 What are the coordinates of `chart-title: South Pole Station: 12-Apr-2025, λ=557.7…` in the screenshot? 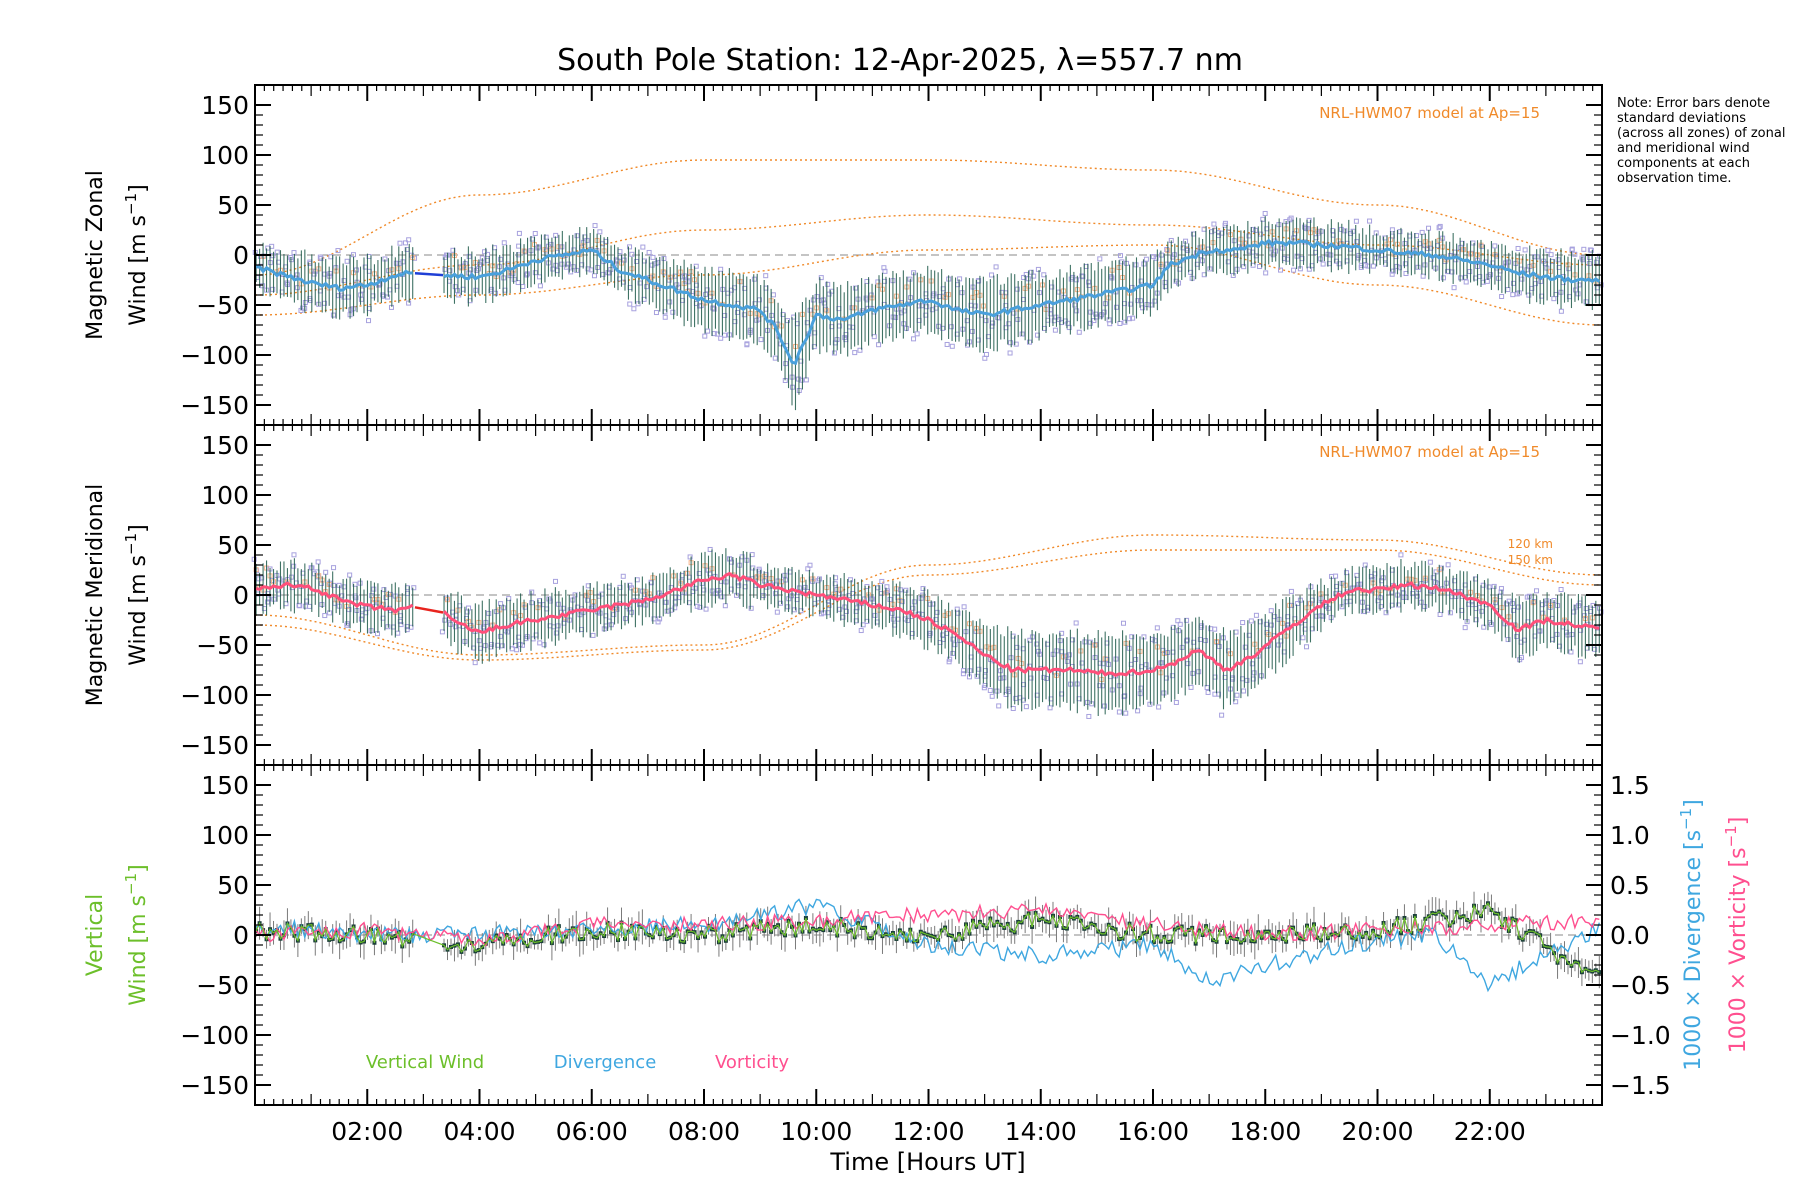 It's located at (900, 60).